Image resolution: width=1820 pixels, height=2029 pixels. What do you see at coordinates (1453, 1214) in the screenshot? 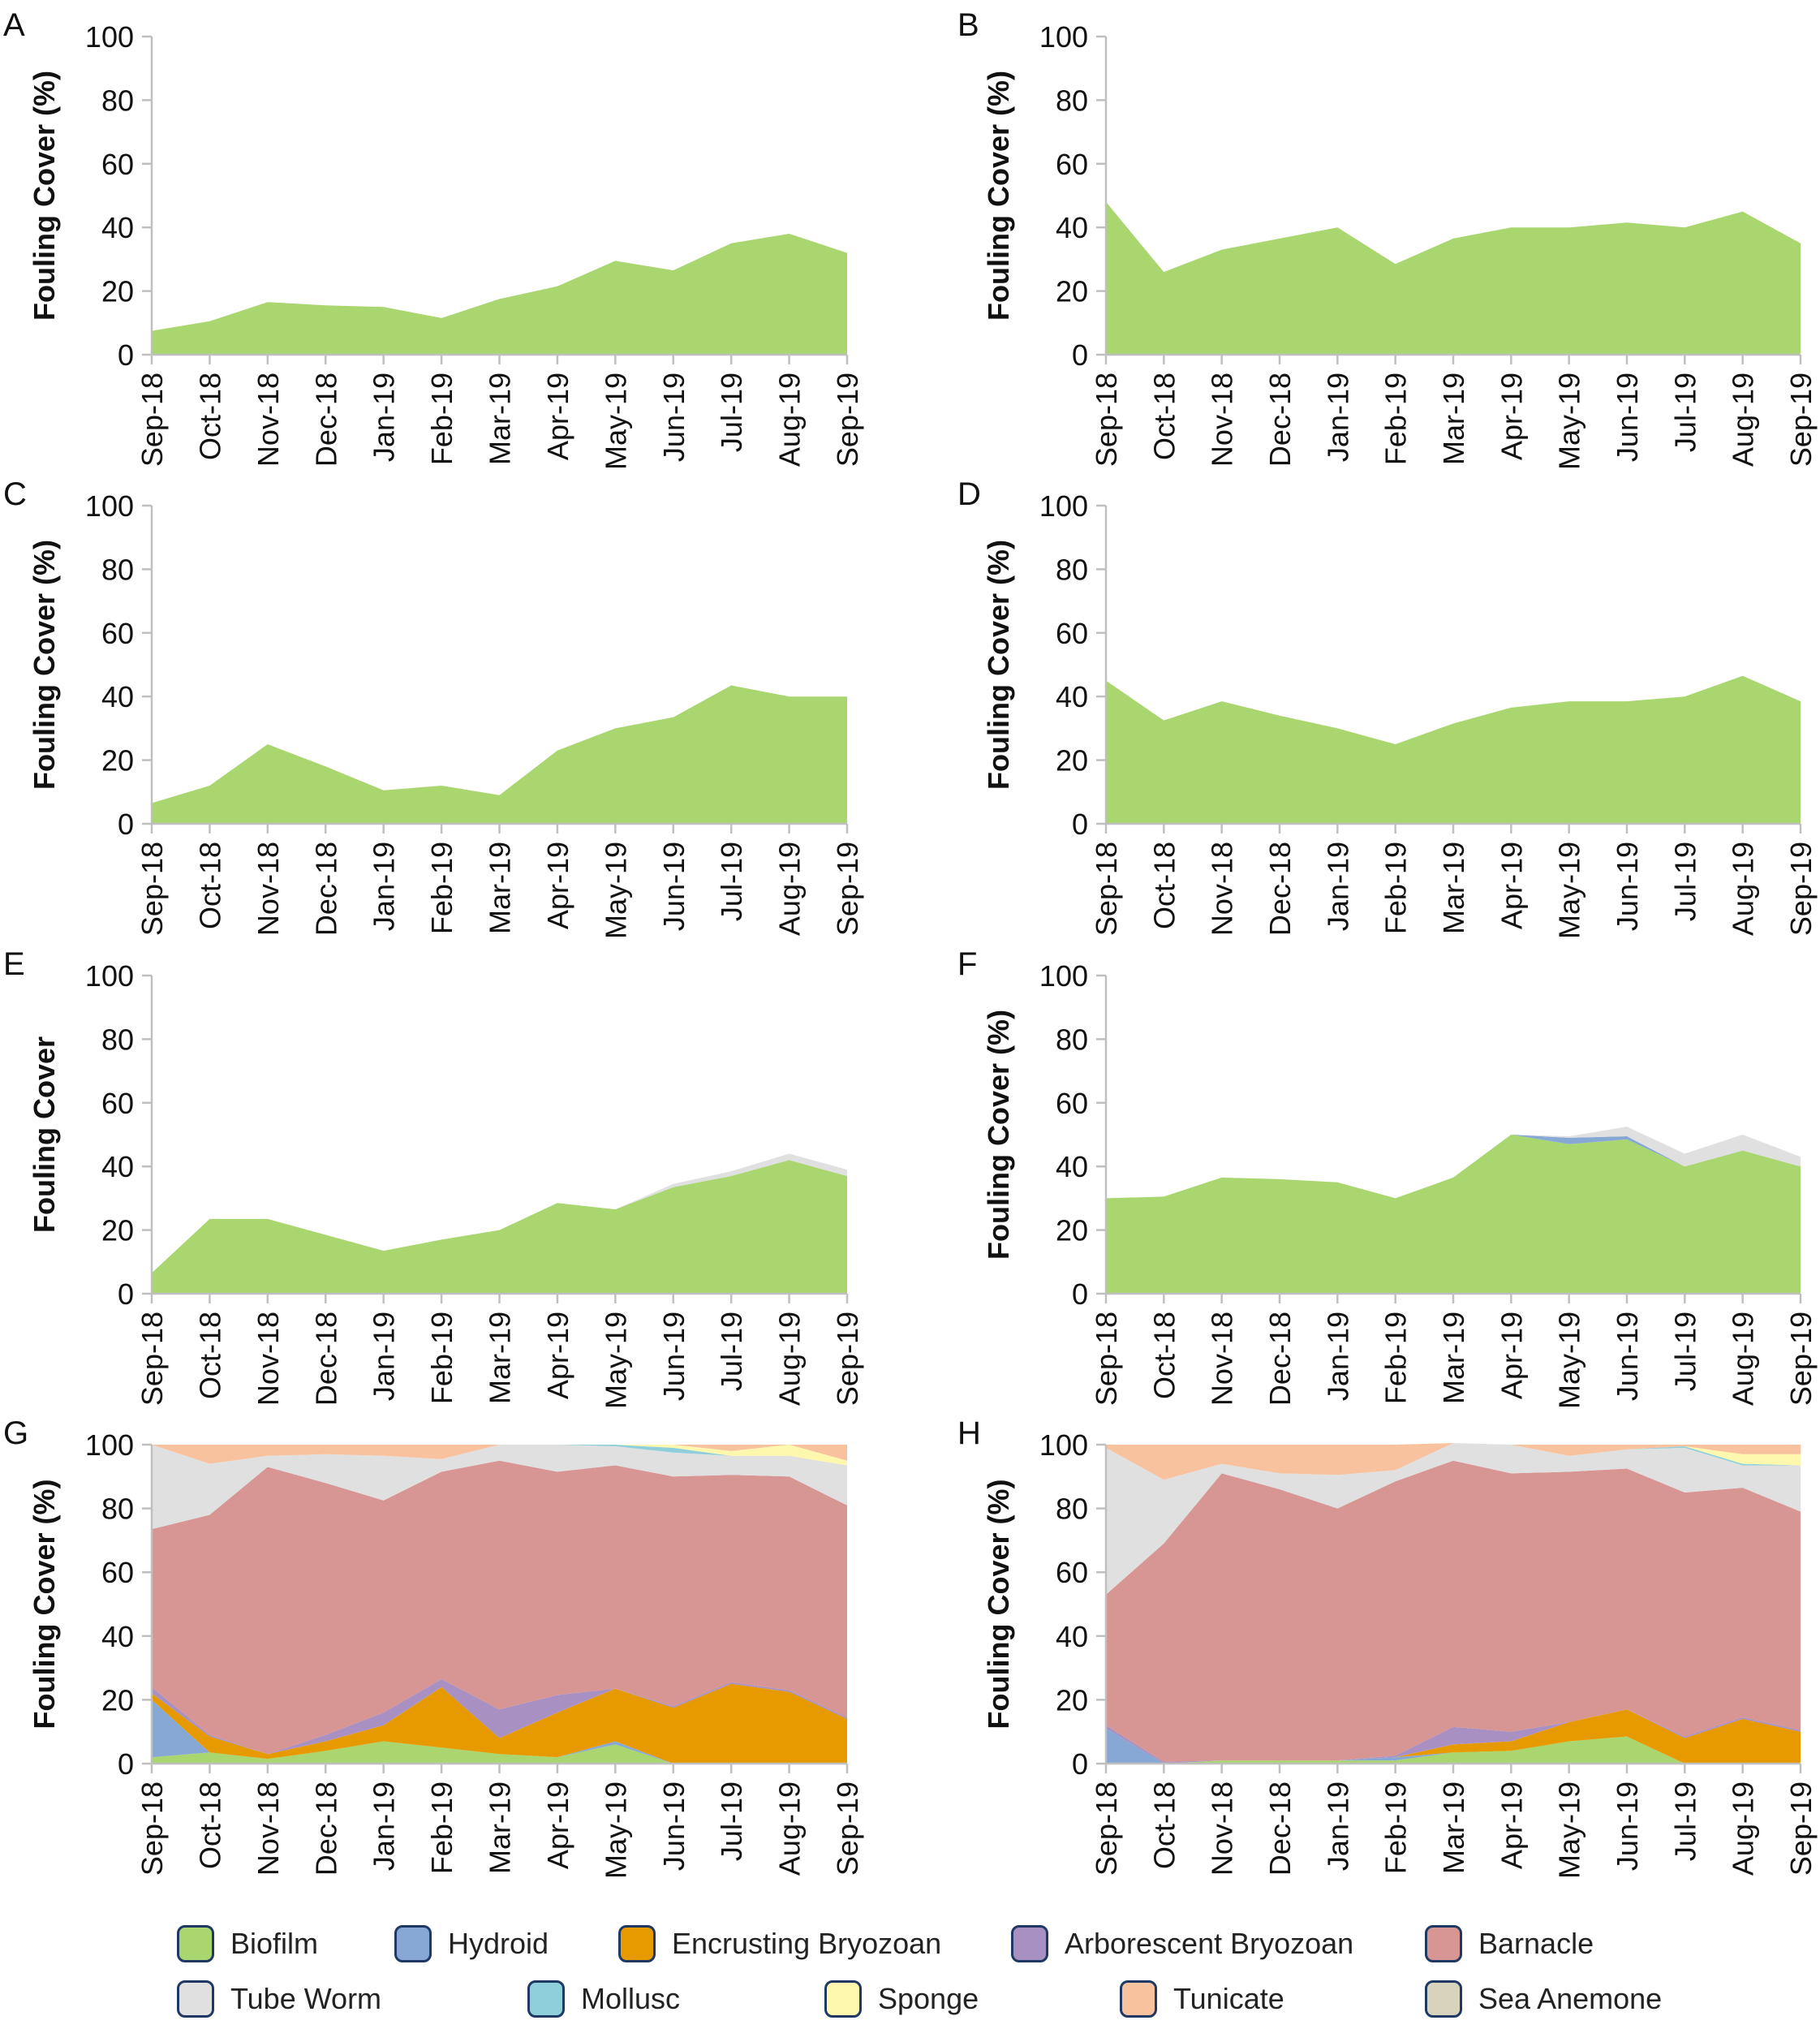
I see `series-area-f-biofilm` at bounding box center [1453, 1214].